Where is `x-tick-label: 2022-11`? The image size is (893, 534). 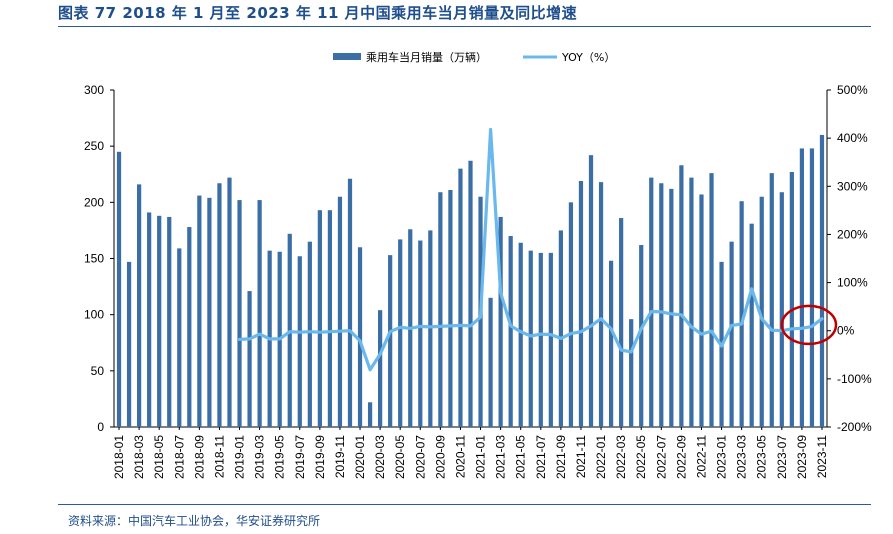 x-tick-label: 2022-11 is located at coordinates (701, 456).